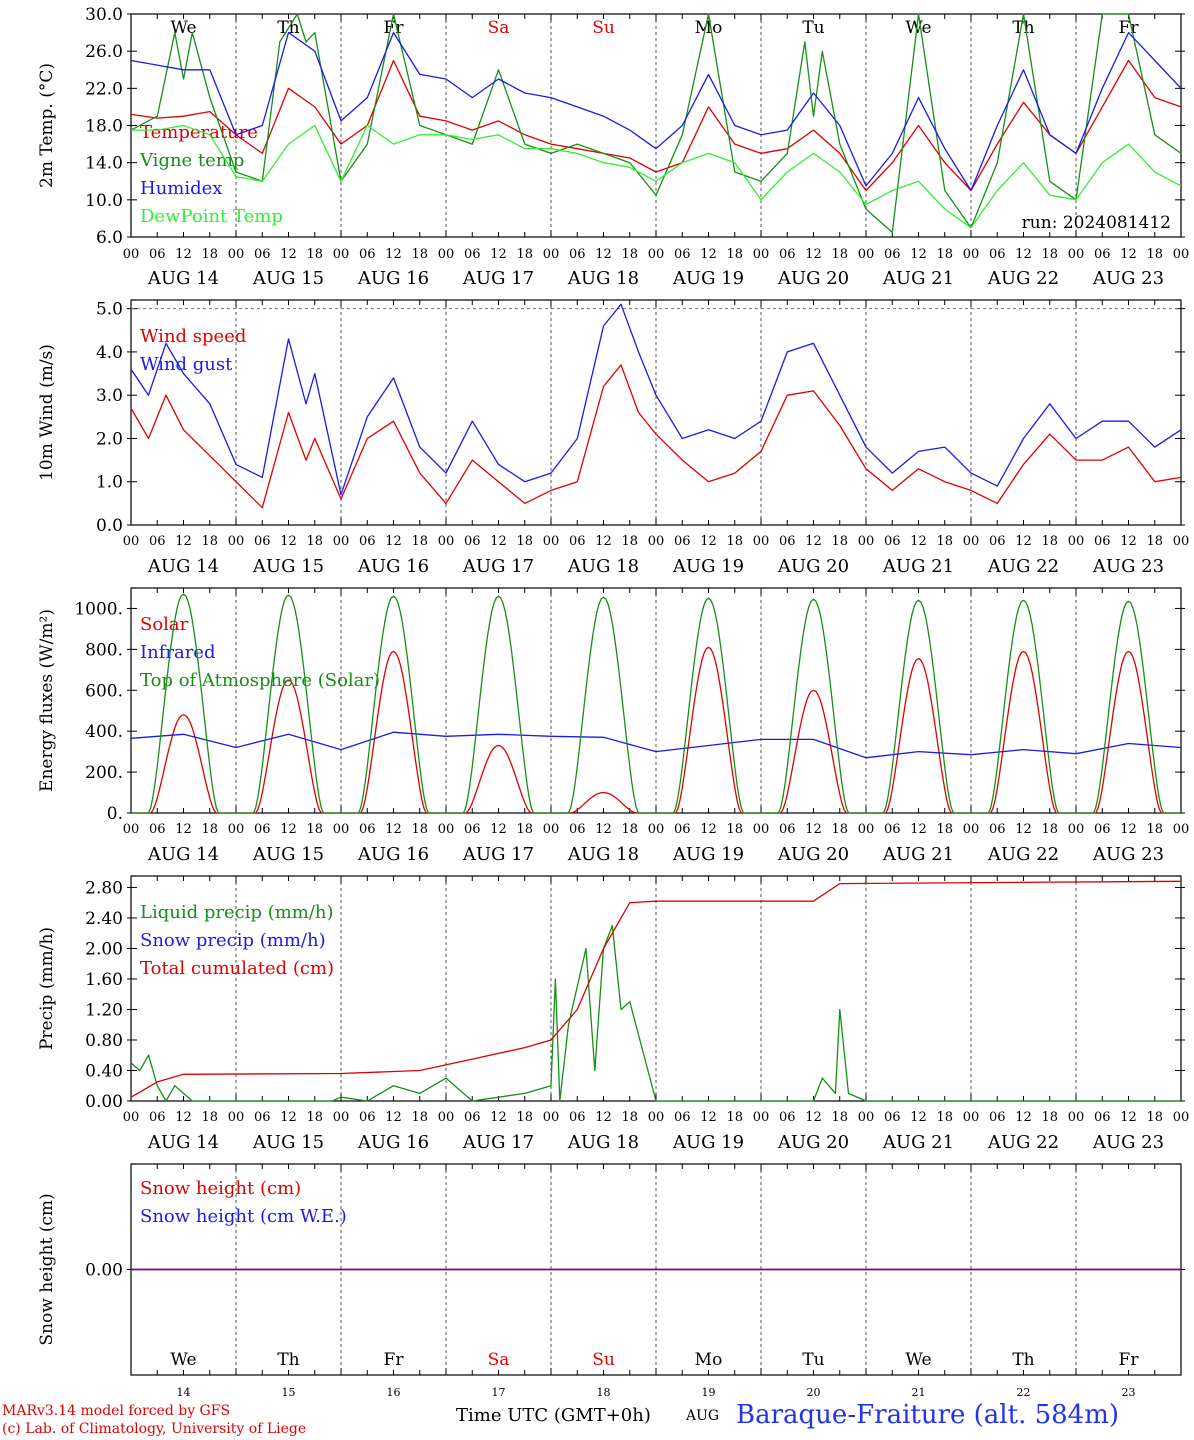 The width and height of the screenshot is (1194, 1440). What do you see at coordinates (199, 132) in the screenshot?
I see `legend-entry: Temperature` at bounding box center [199, 132].